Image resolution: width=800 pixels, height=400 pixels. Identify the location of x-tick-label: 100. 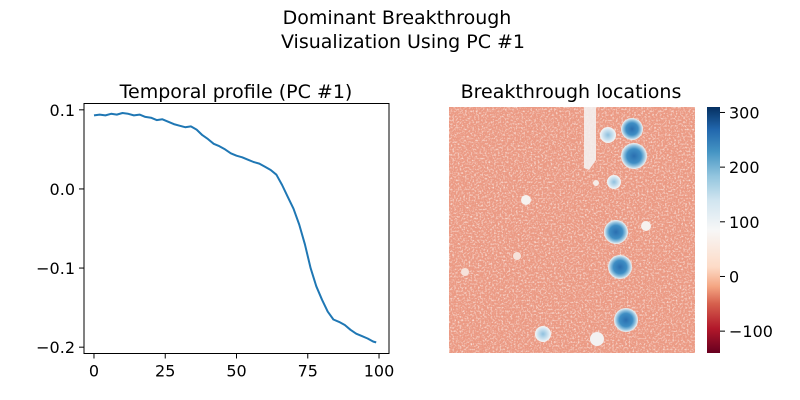
(379, 371).